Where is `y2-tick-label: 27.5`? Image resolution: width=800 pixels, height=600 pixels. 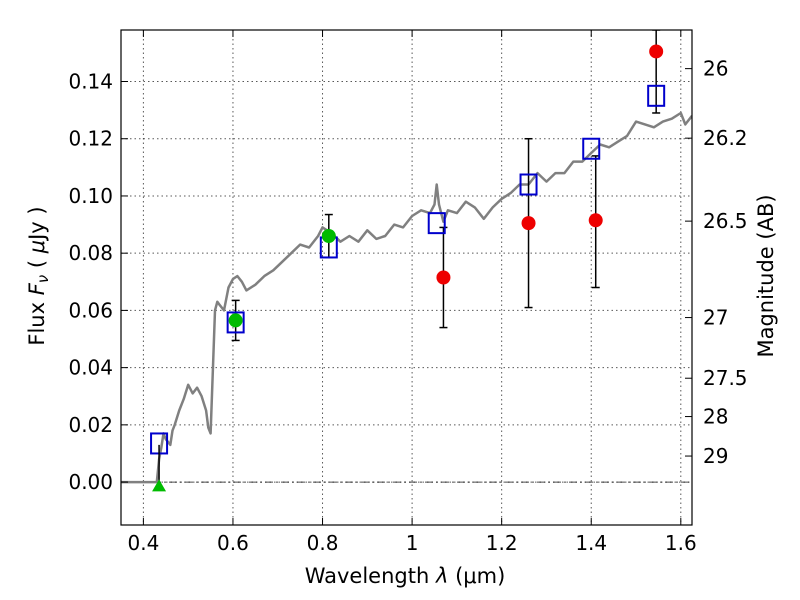 y2-tick-label: 27.5 is located at coordinates (725, 378).